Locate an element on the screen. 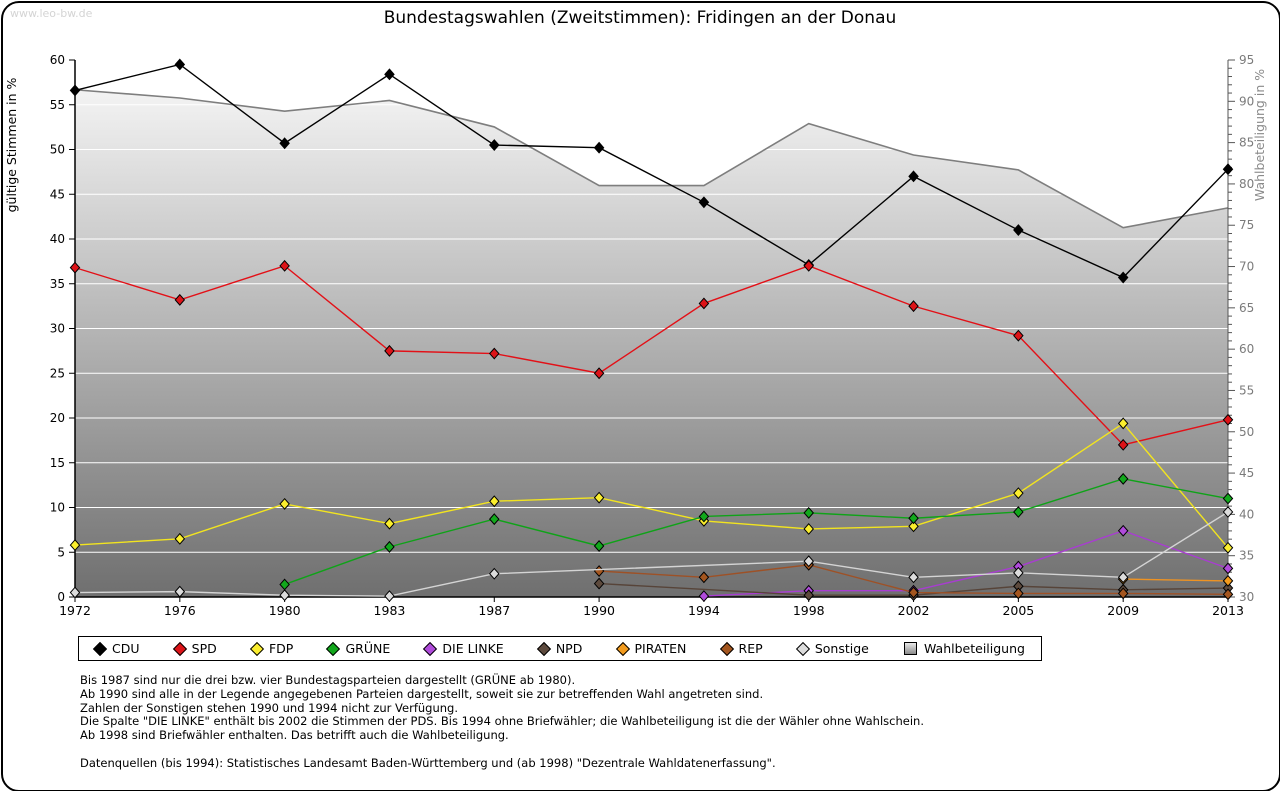 The width and height of the screenshot is (1280, 791). legend-item-grüne: GRÜNE is located at coordinates (358, 648).